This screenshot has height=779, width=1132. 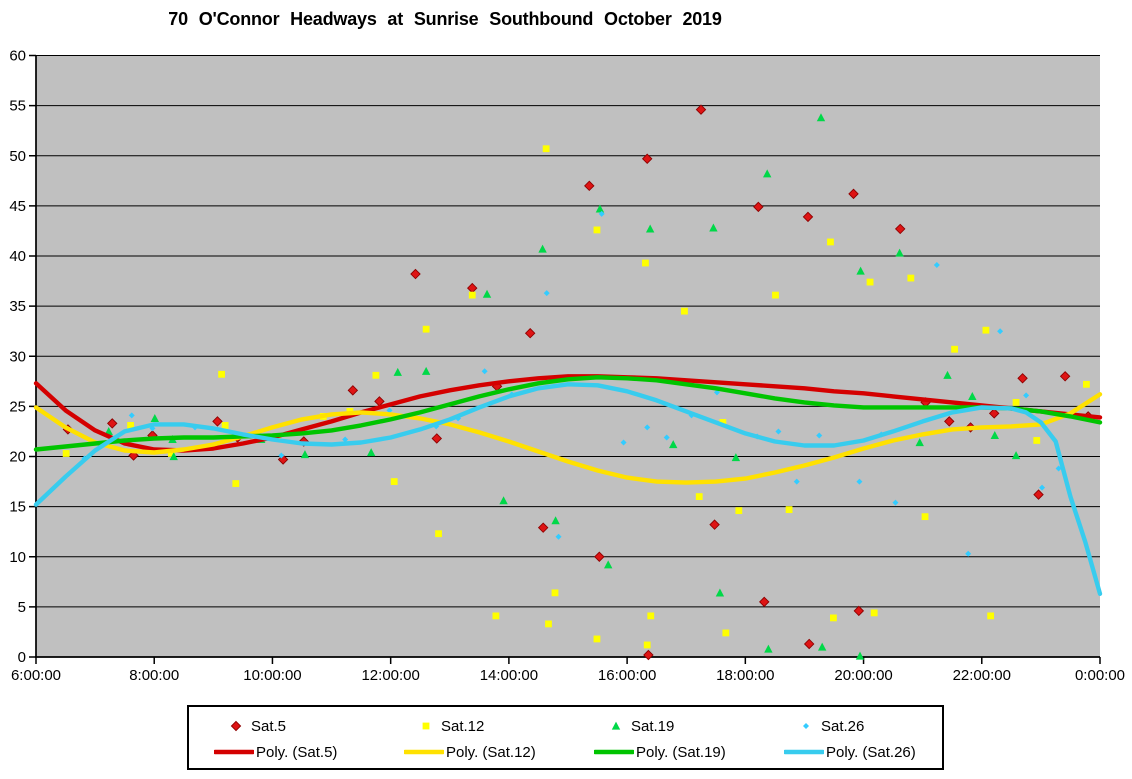 What do you see at coordinates (745, 675) in the screenshot?
I see `x-tick-label: 18:00:00` at bounding box center [745, 675].